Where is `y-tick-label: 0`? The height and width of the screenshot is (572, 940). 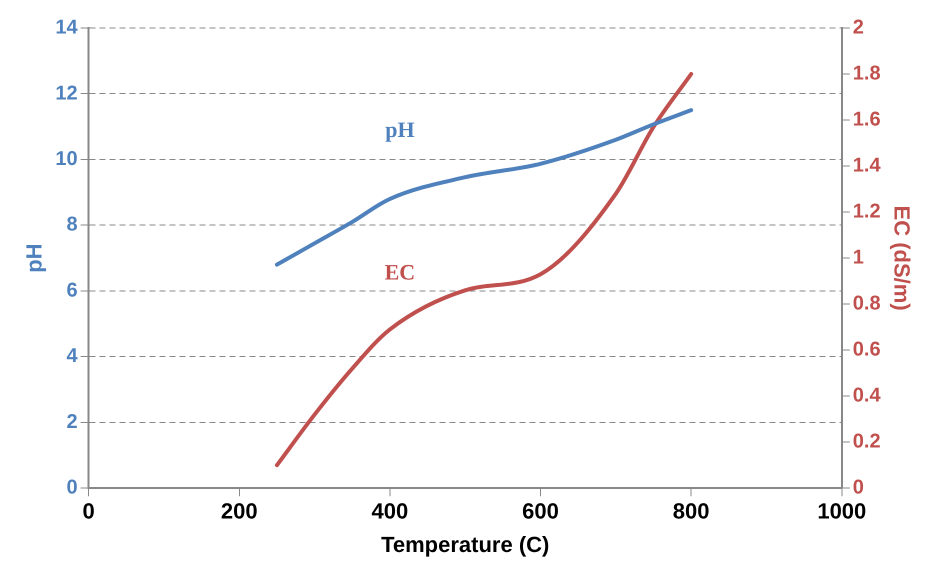 y-tick-label: 0 is located at coordinates (72, 487).